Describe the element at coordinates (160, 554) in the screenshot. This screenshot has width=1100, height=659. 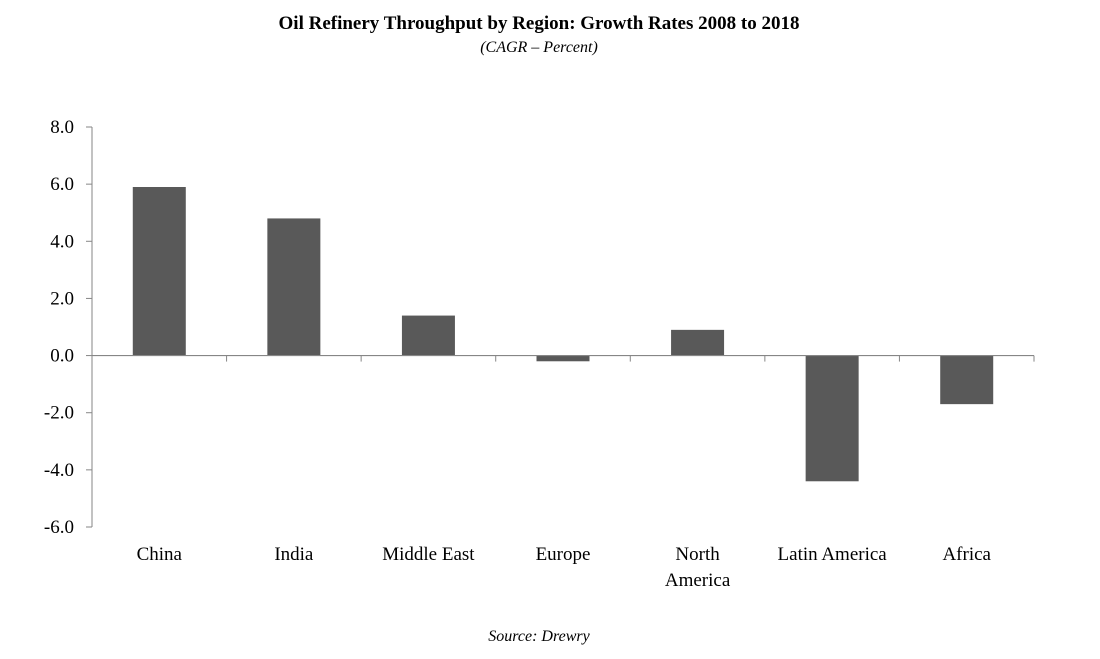
I see `x-tick-label: China` at that location.